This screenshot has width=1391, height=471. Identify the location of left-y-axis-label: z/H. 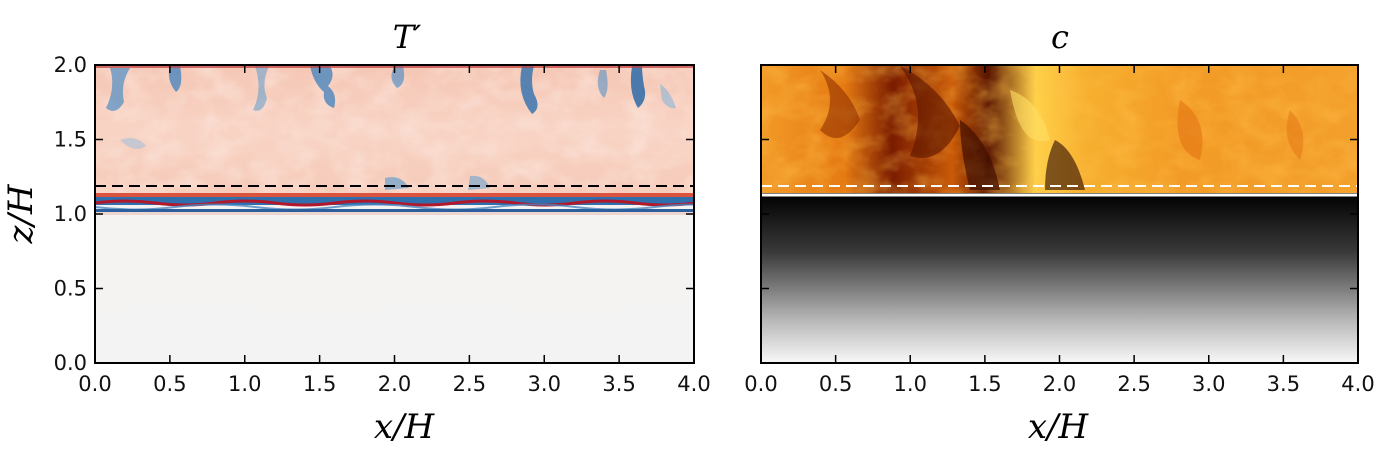
(21, 213).